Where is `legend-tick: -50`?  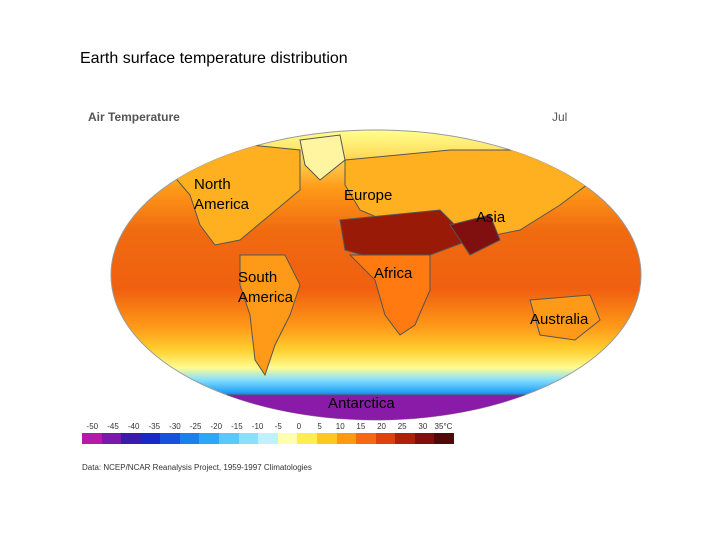 legend-tick: -50 is located at coordinates (92, 426).